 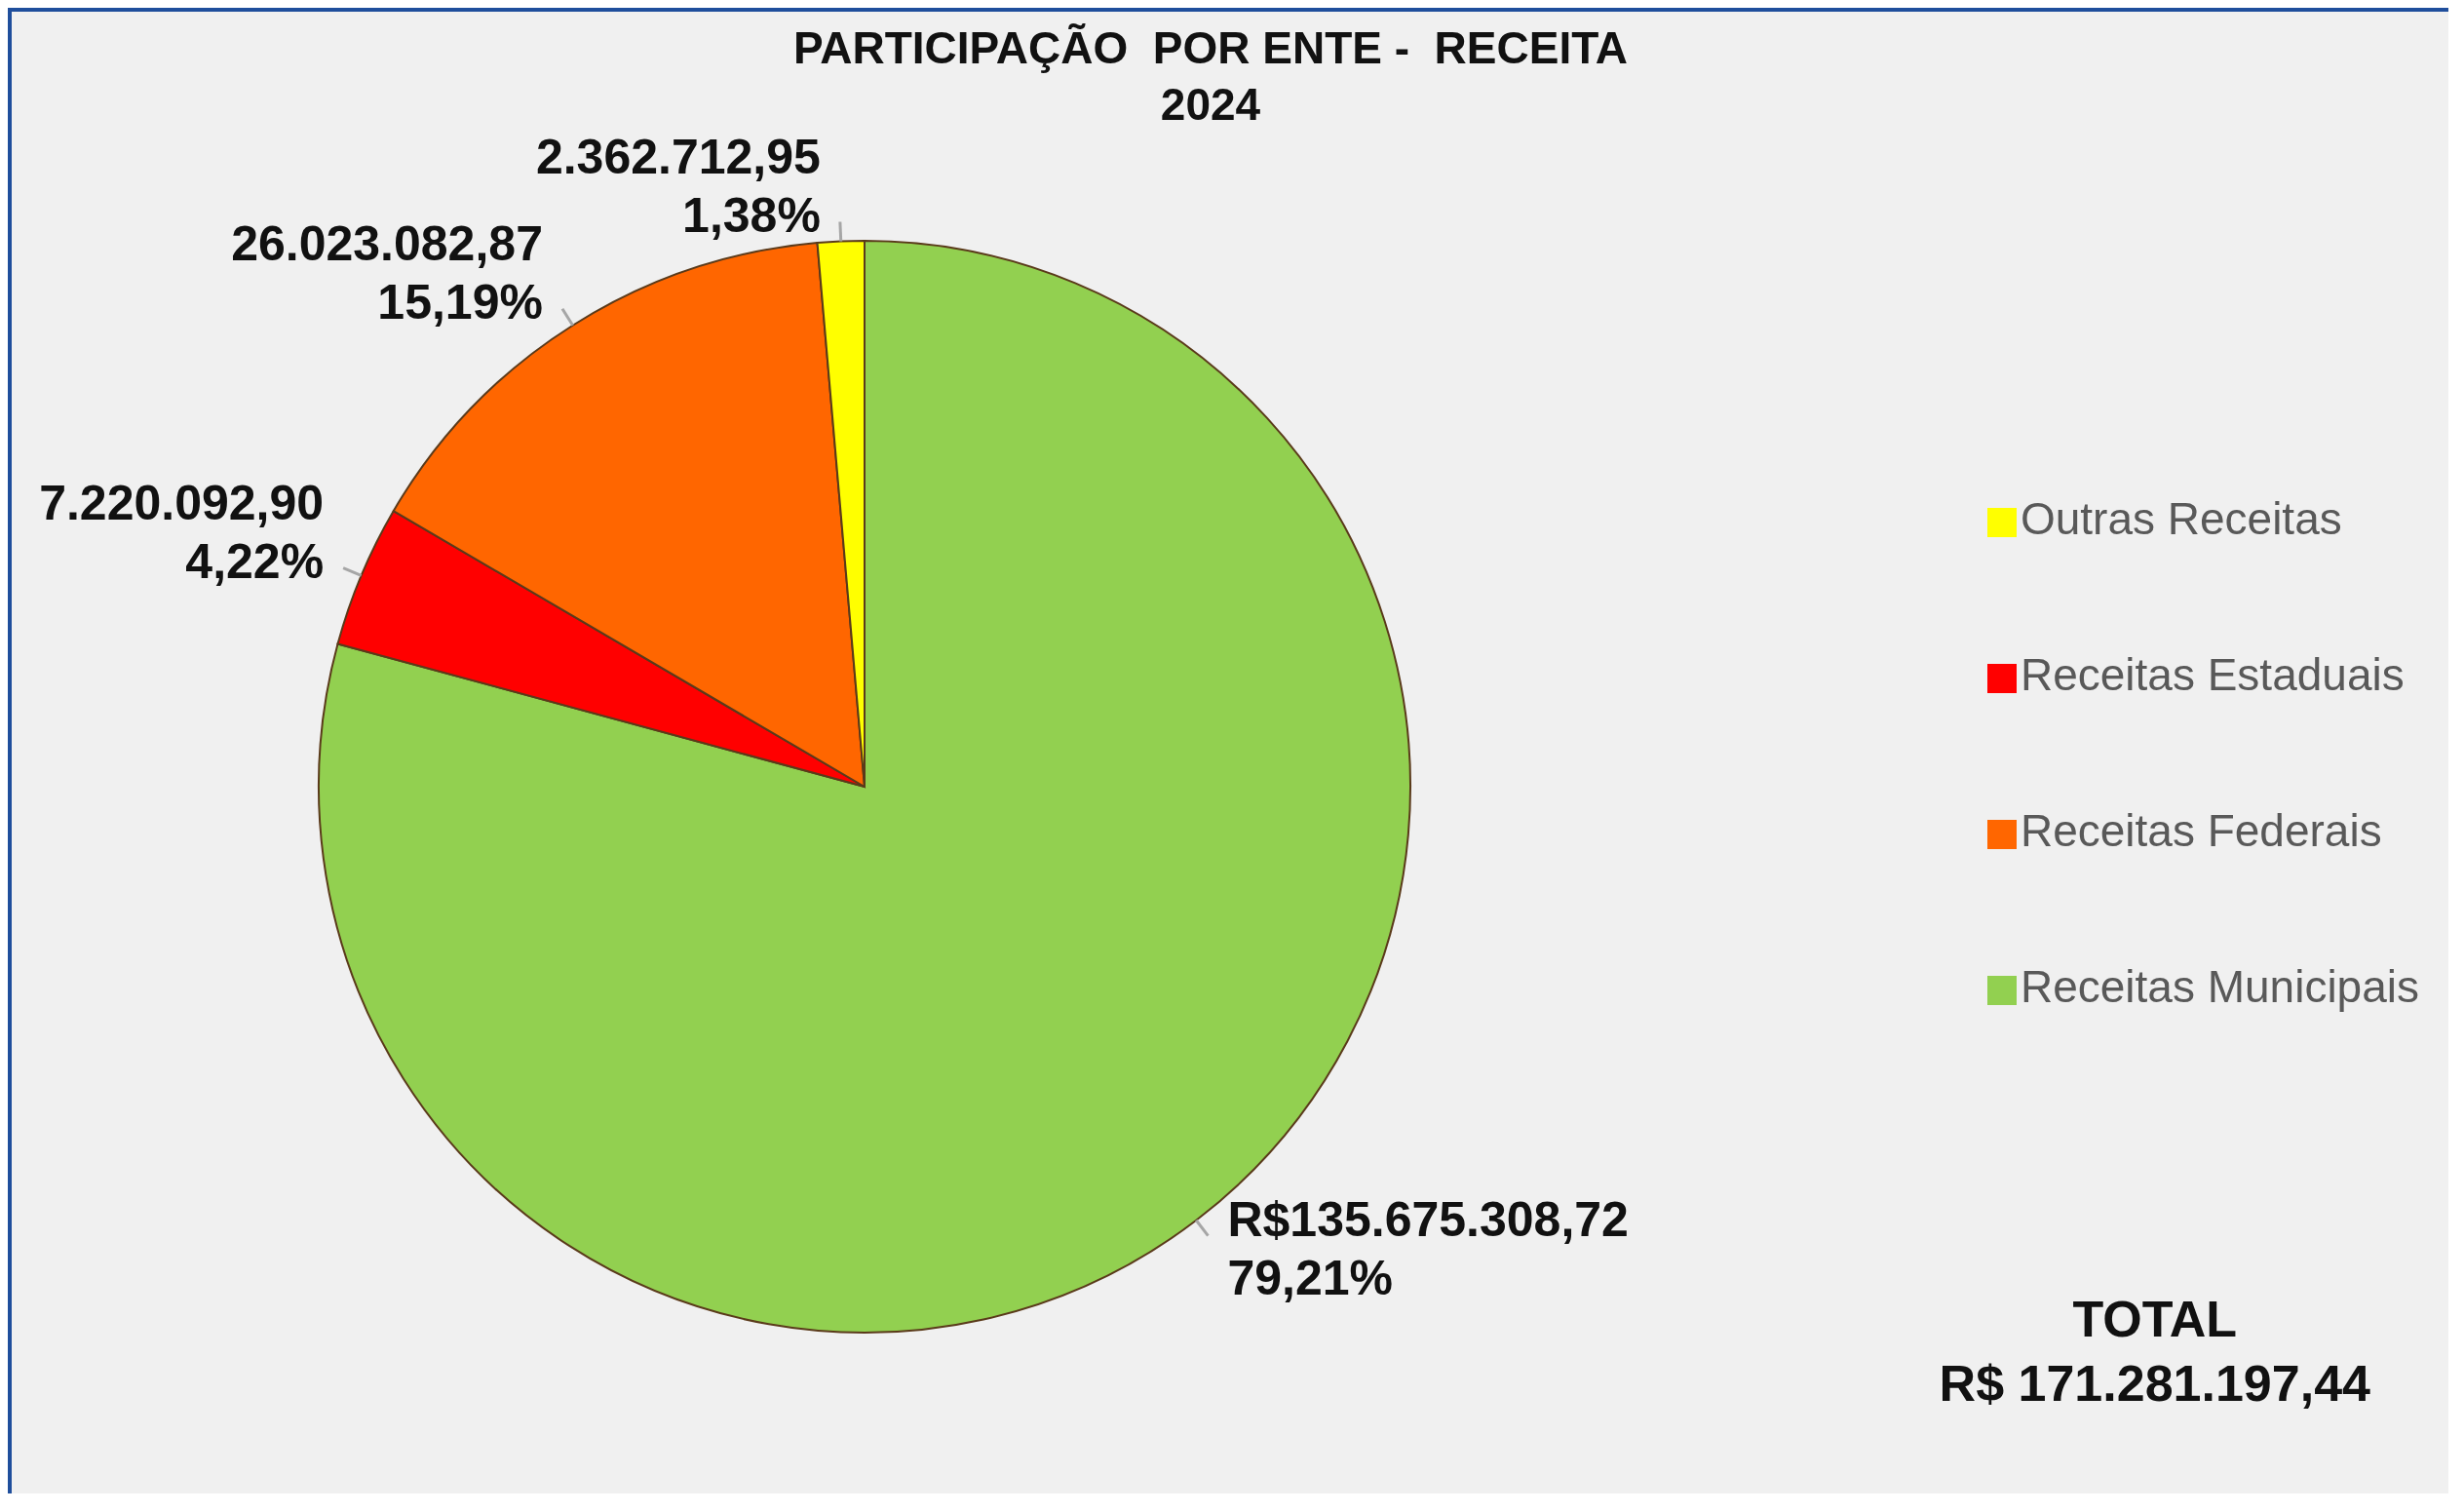 What do you see at coordinates (2219, 986) in the screenshot?
I see `legend-label: Receitas Municipais` at bounding box center [2219, 986].